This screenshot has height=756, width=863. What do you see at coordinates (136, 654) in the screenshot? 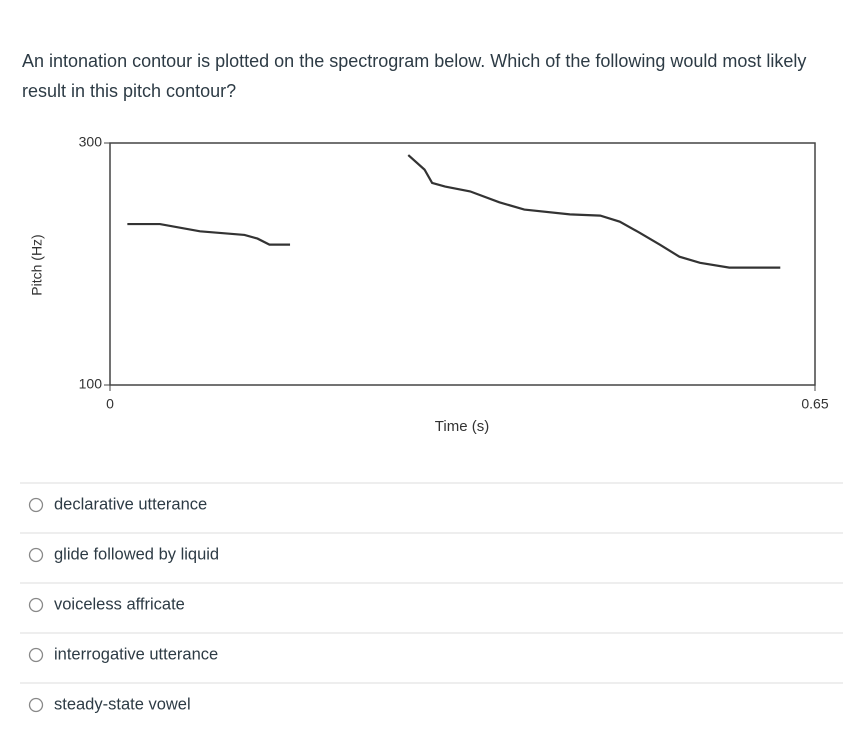
I see `option-label: interrogative utterance` at bounding box center [136, 654].